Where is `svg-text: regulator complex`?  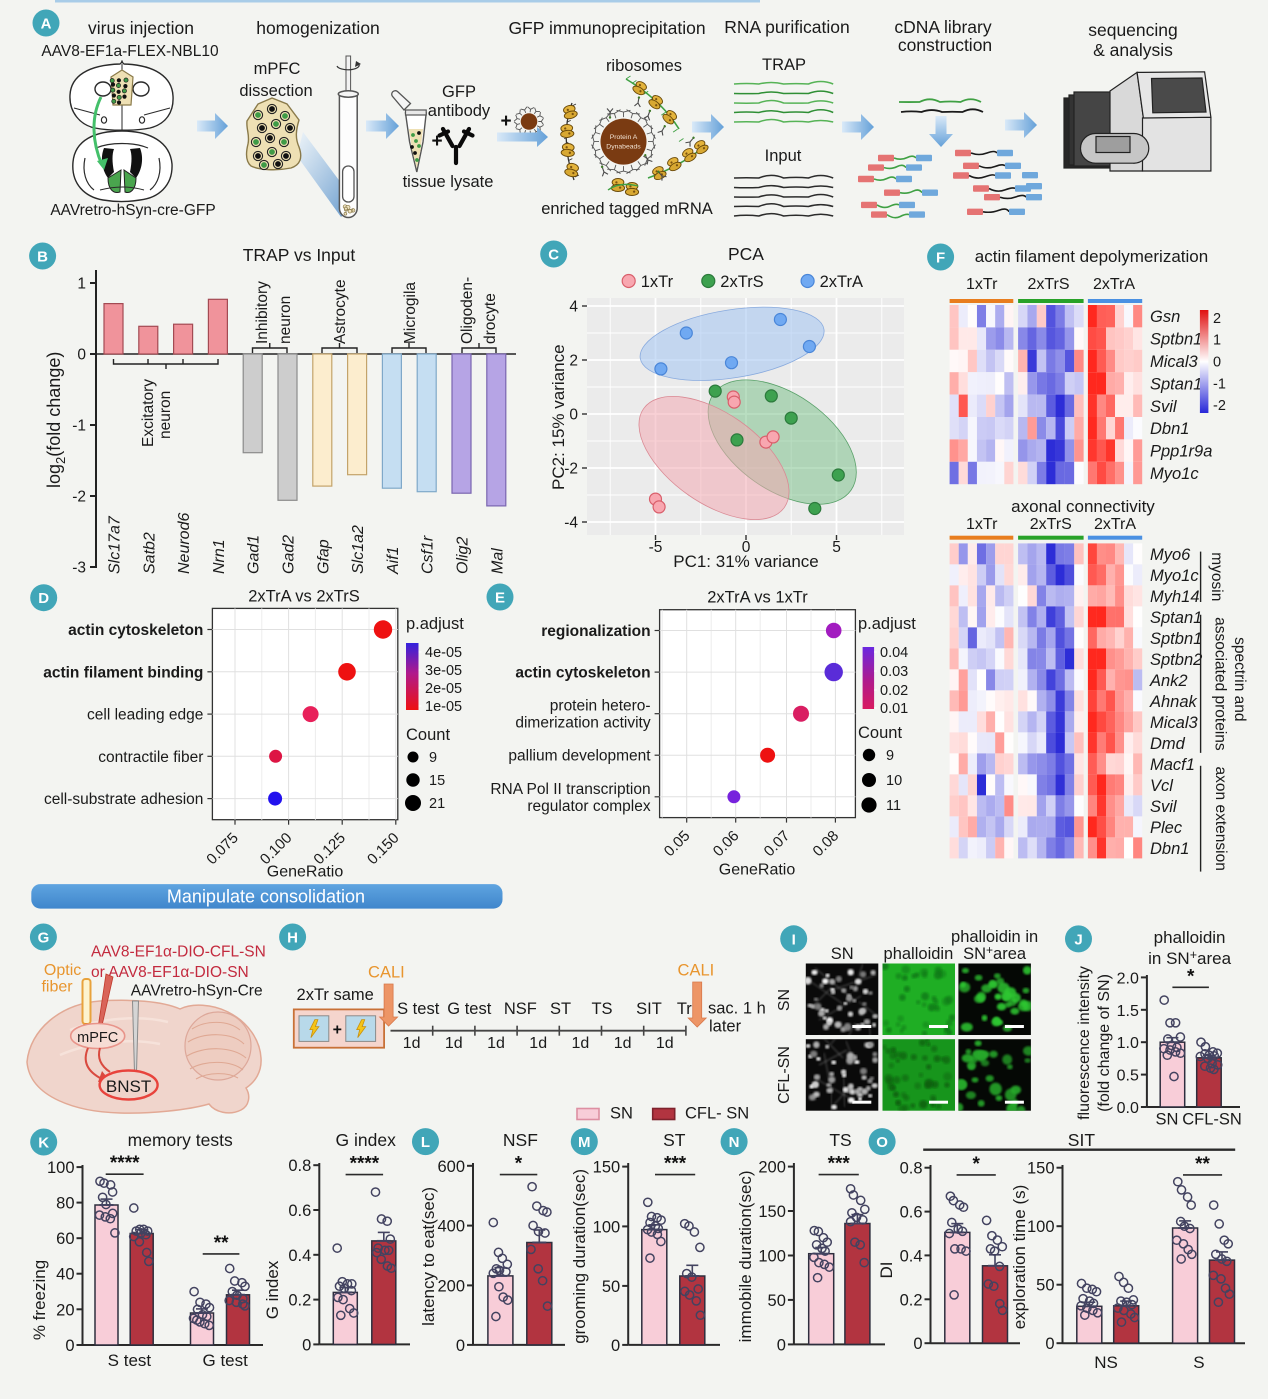 svg-text: regulator complex is located at coordinates (588, 806).